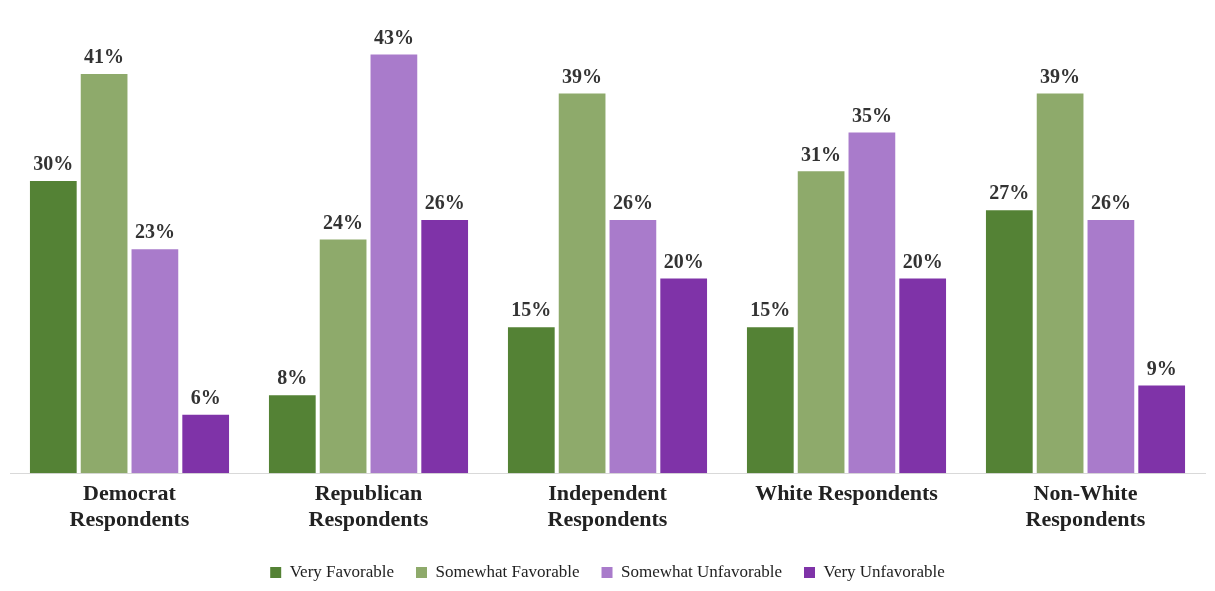  I want to click on data-label: 23%, so click(154, 231).